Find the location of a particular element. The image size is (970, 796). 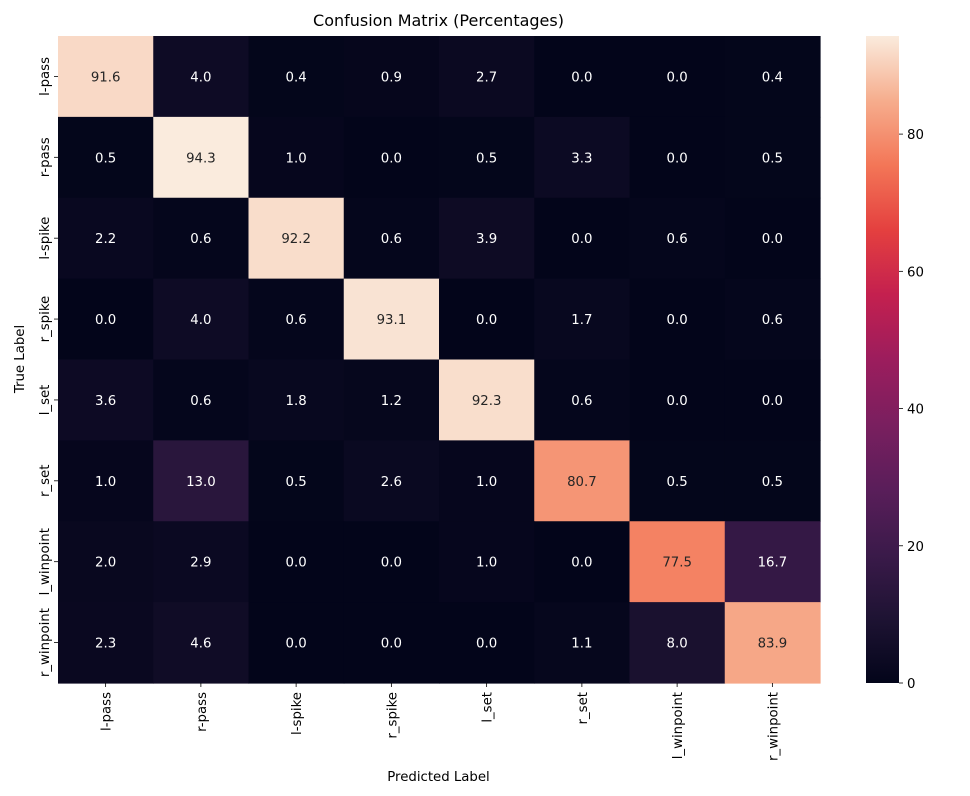

heatmap-cell-label: 0.4 is located at coordinates (772, 77).